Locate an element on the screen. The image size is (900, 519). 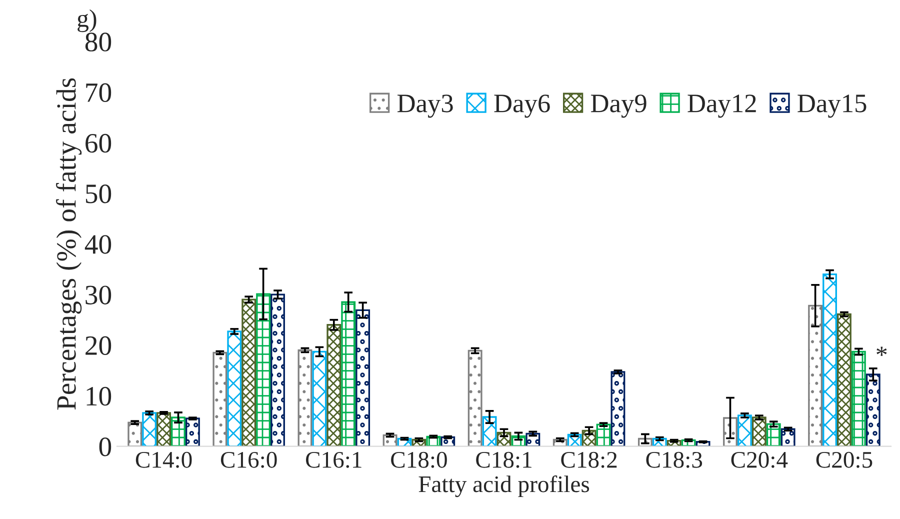
y-tick-label: 30 is located at coordinates (99, 295).